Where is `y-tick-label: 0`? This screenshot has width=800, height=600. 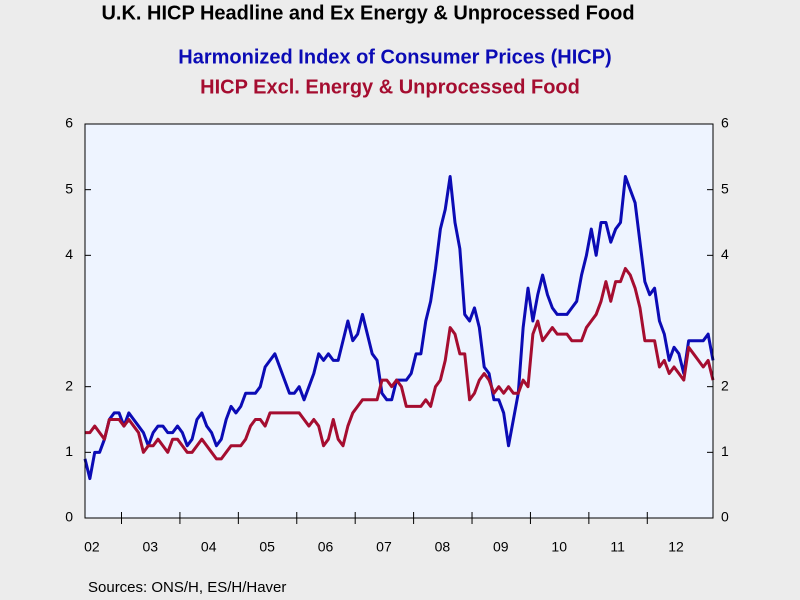 y-tick-label: 0 is located at coordinates (69, 517).